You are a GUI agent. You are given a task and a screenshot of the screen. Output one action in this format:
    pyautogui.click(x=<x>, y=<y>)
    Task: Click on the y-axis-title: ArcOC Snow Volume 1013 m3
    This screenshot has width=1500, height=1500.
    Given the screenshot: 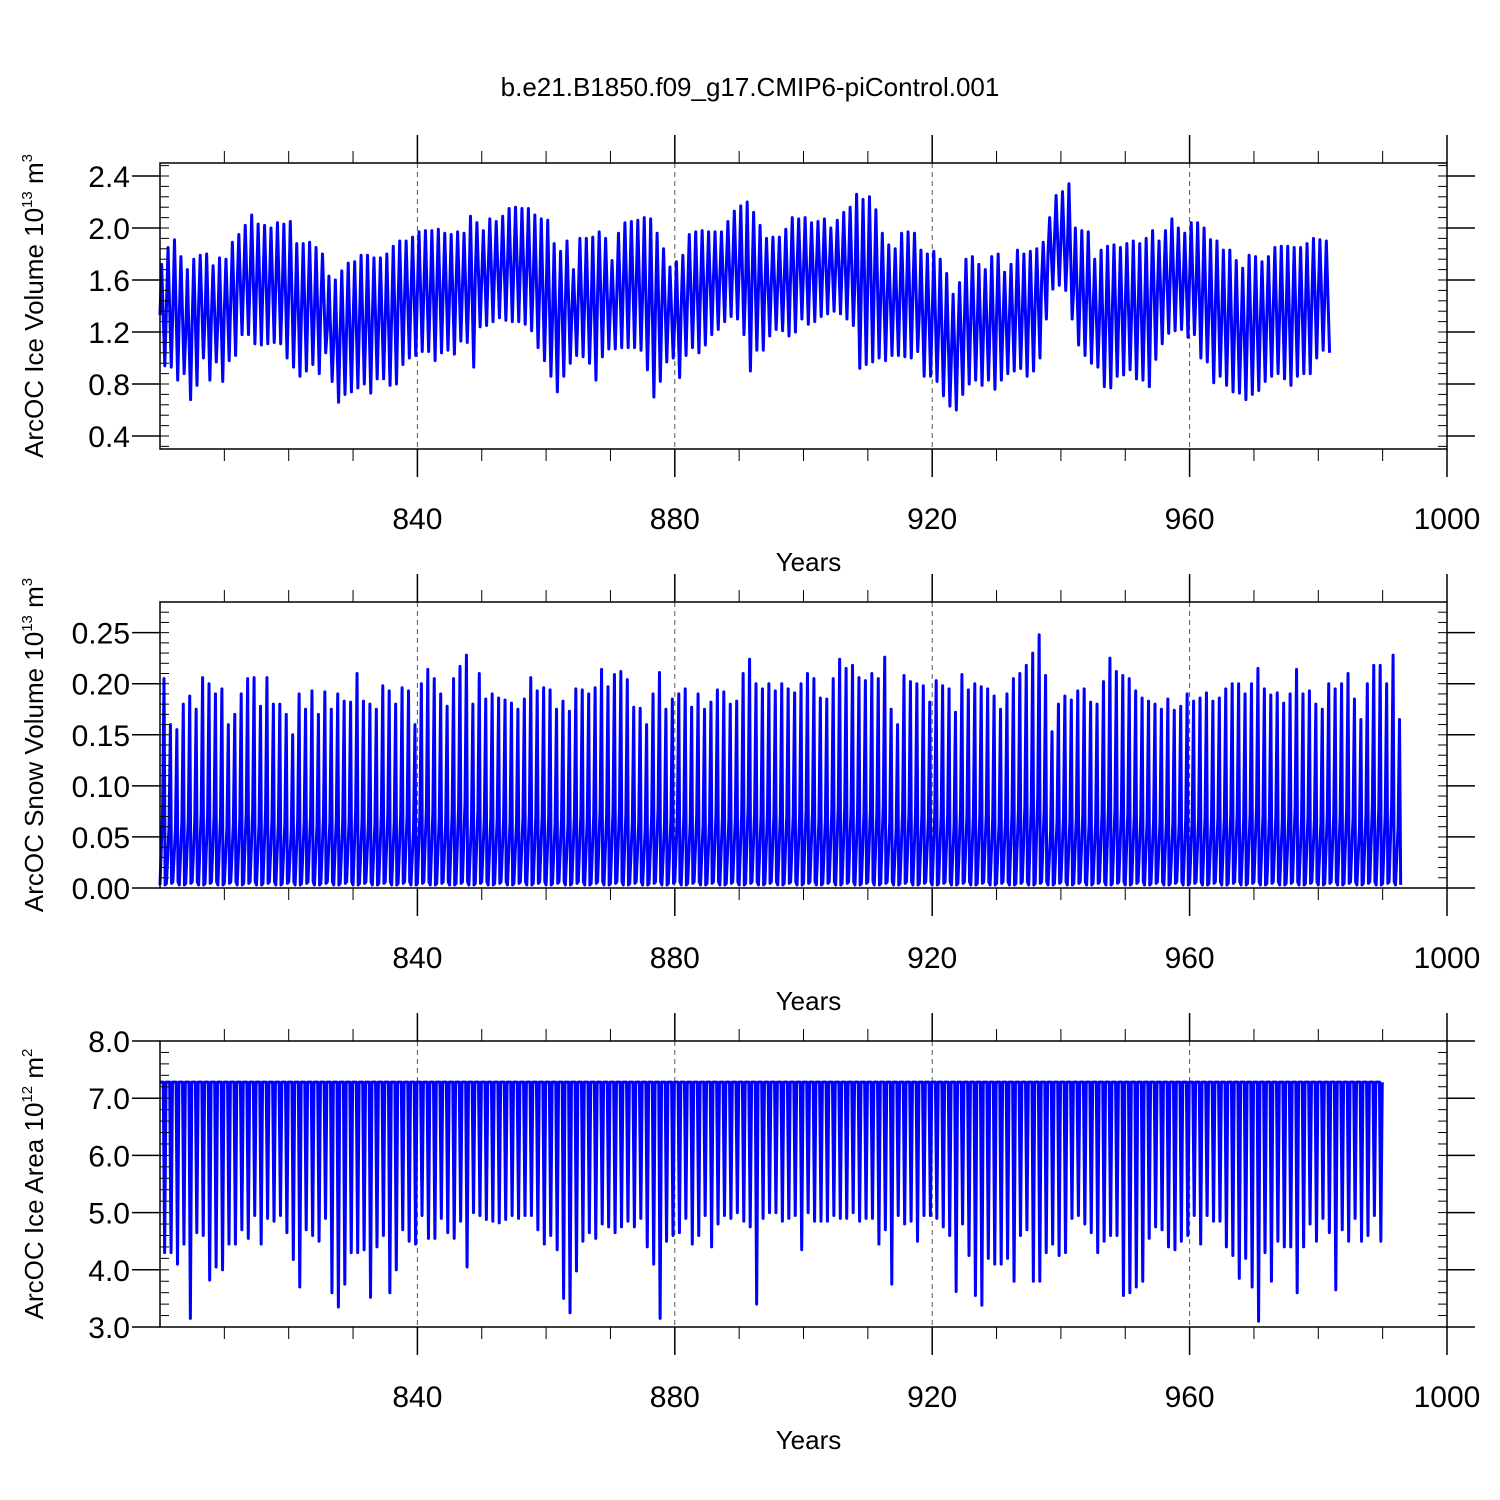 What is the action you would take?
    pyautogui.click(x=34, y=745)
    